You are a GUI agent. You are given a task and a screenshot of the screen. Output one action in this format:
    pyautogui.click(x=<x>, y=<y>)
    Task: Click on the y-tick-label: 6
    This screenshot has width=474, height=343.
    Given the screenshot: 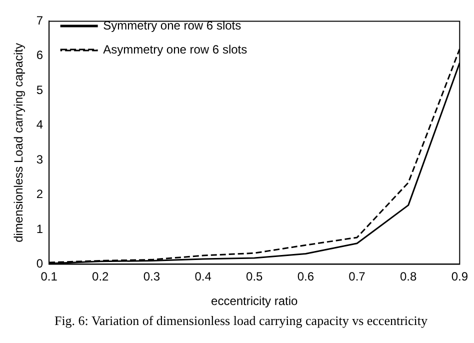 What is the action you would take?
    pyautogui.click(x=40, y=55)
    